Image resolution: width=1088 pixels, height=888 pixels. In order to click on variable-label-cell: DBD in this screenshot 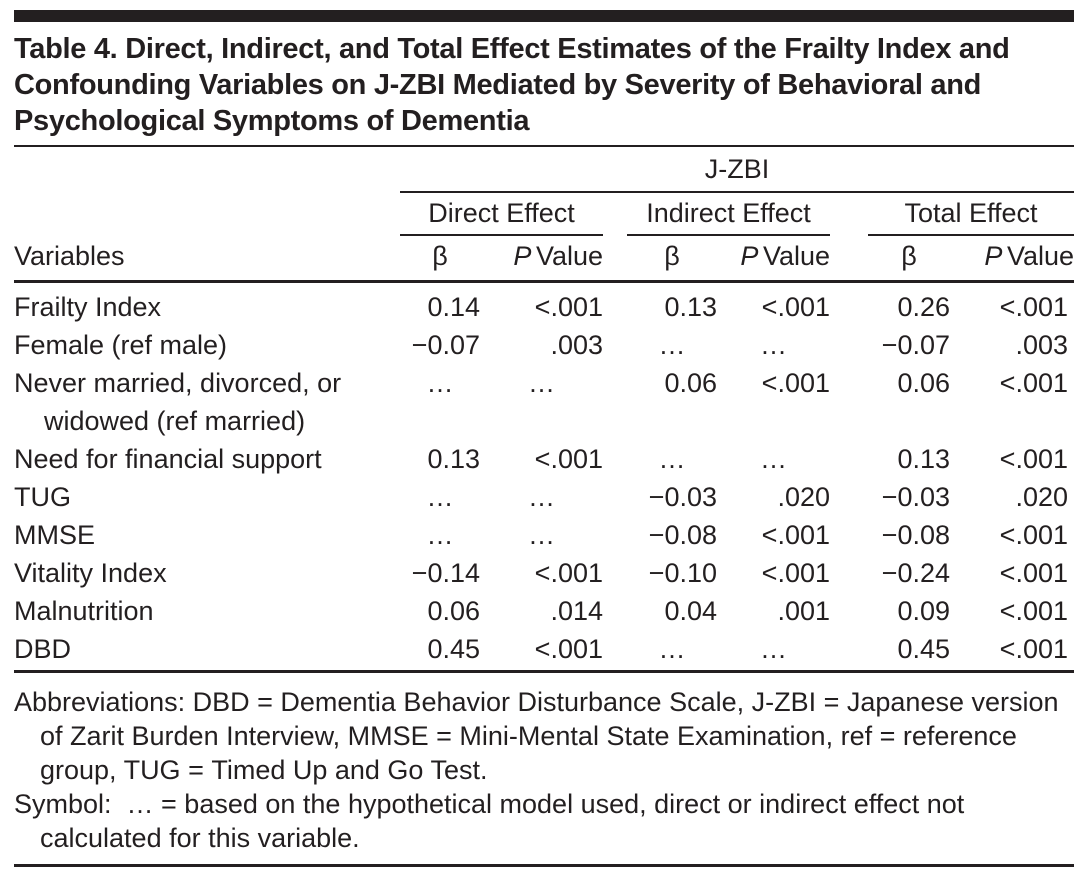, I will do `click(207, 649)`.